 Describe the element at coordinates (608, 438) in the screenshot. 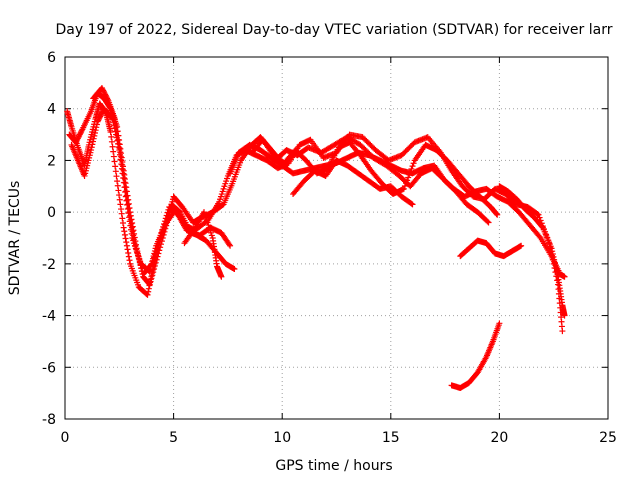

I see `x-tick-label: 25` at that location.